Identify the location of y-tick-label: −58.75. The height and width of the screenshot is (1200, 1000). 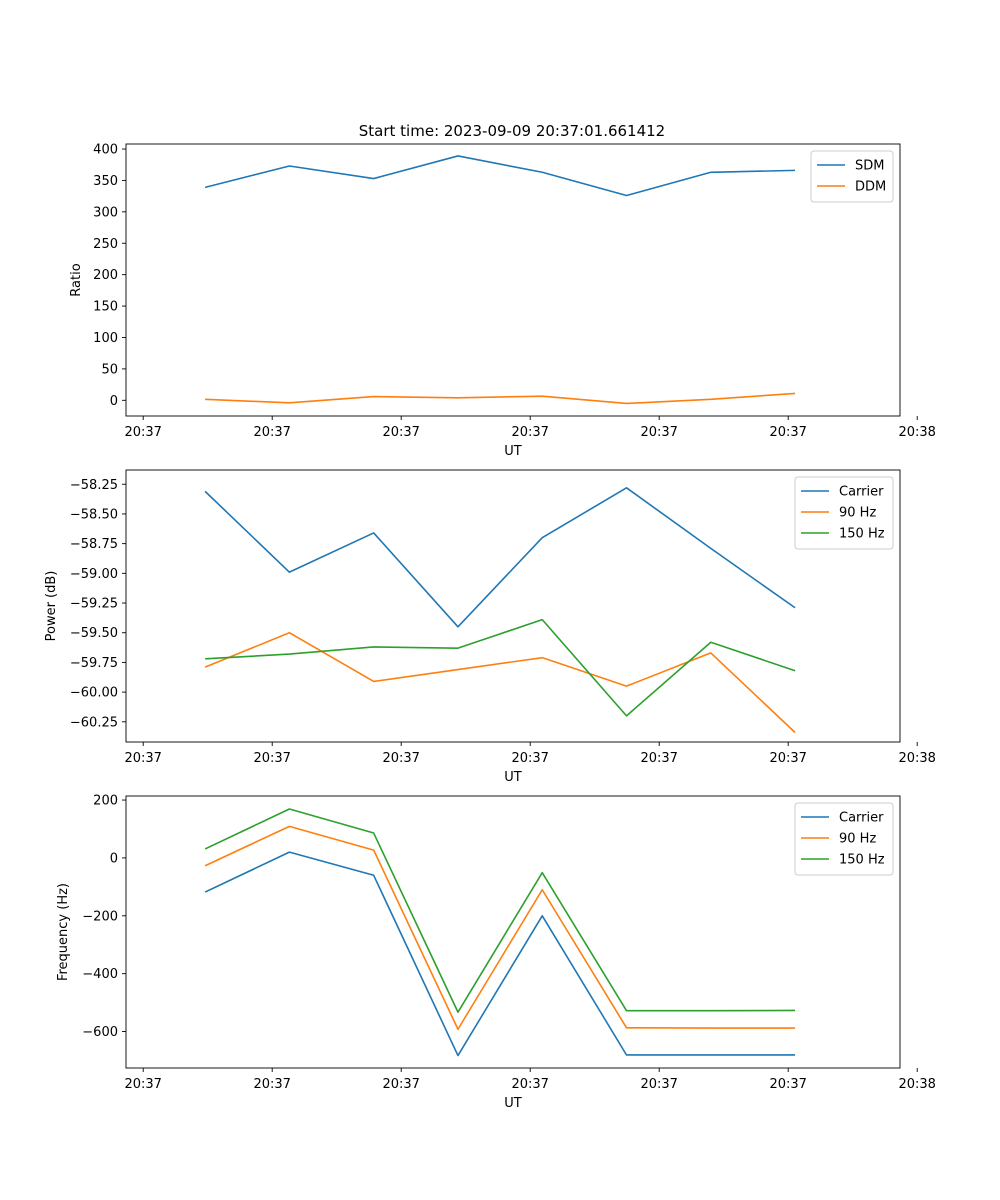
(94, 544).